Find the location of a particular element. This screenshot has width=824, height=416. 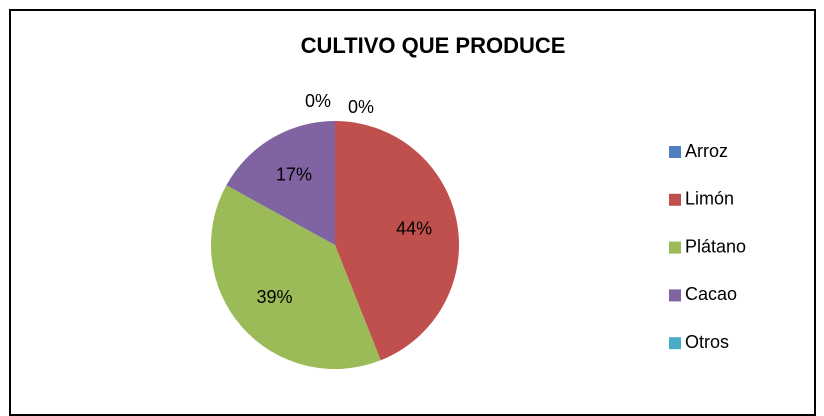

legend-label: Arroz is located at coordinates (706, 151).